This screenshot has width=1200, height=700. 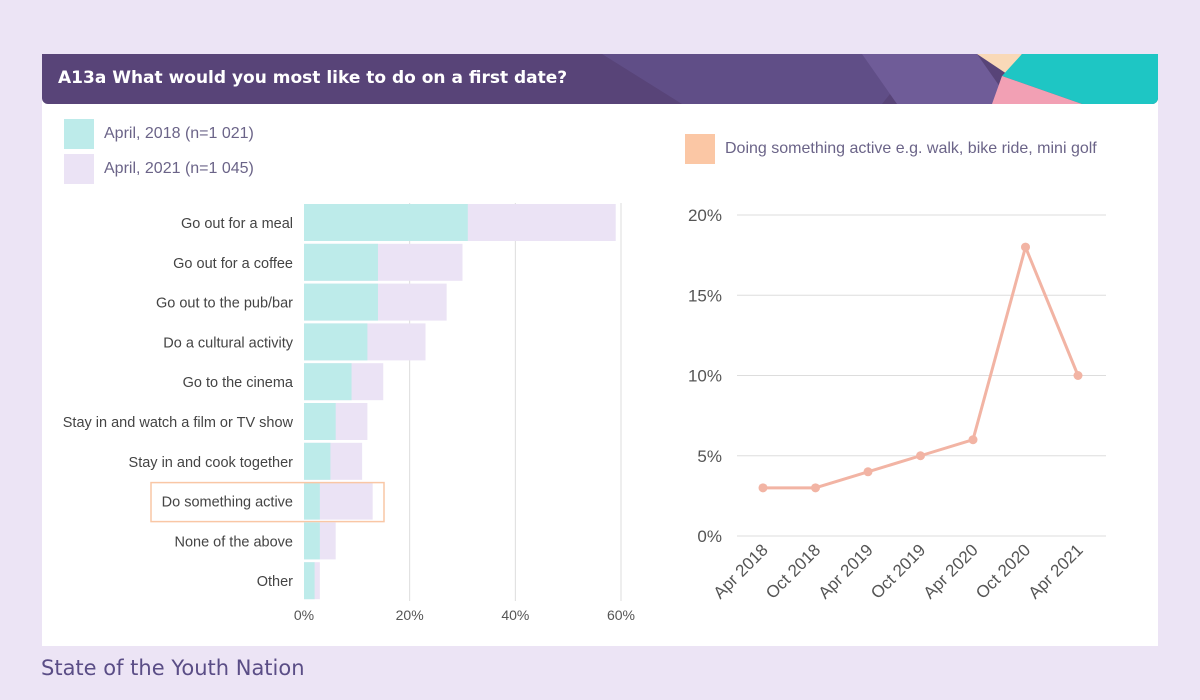 I want to click on bar-category-label: Go out to the pub/bar, so click(x=224, y=304).